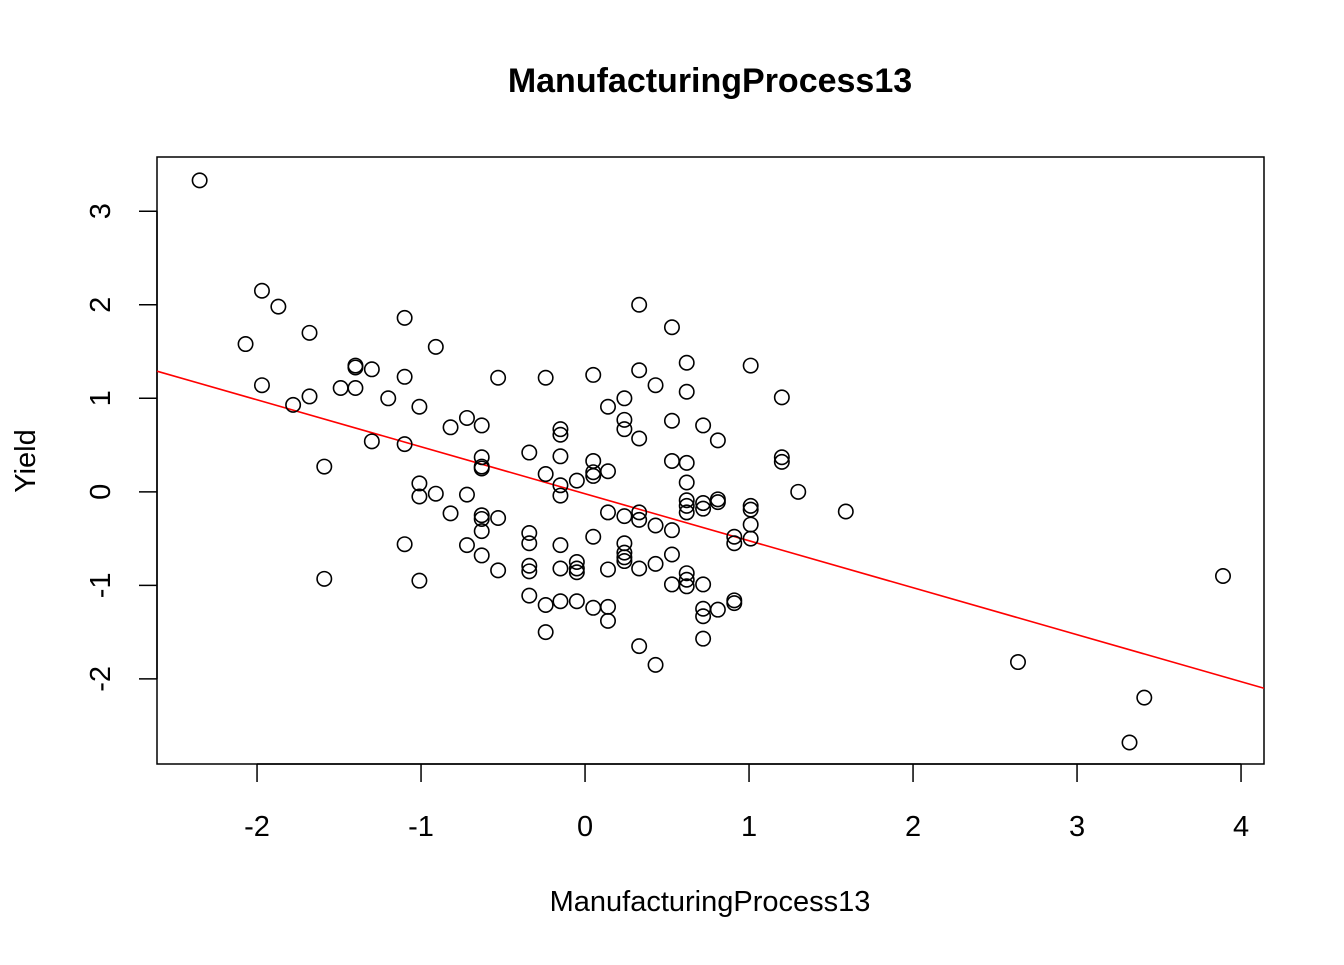  Describe the element at coordinates (746, 803) in the screenshot. I see `x-axis: -2 -1 0 1 2 3 4` at that location.